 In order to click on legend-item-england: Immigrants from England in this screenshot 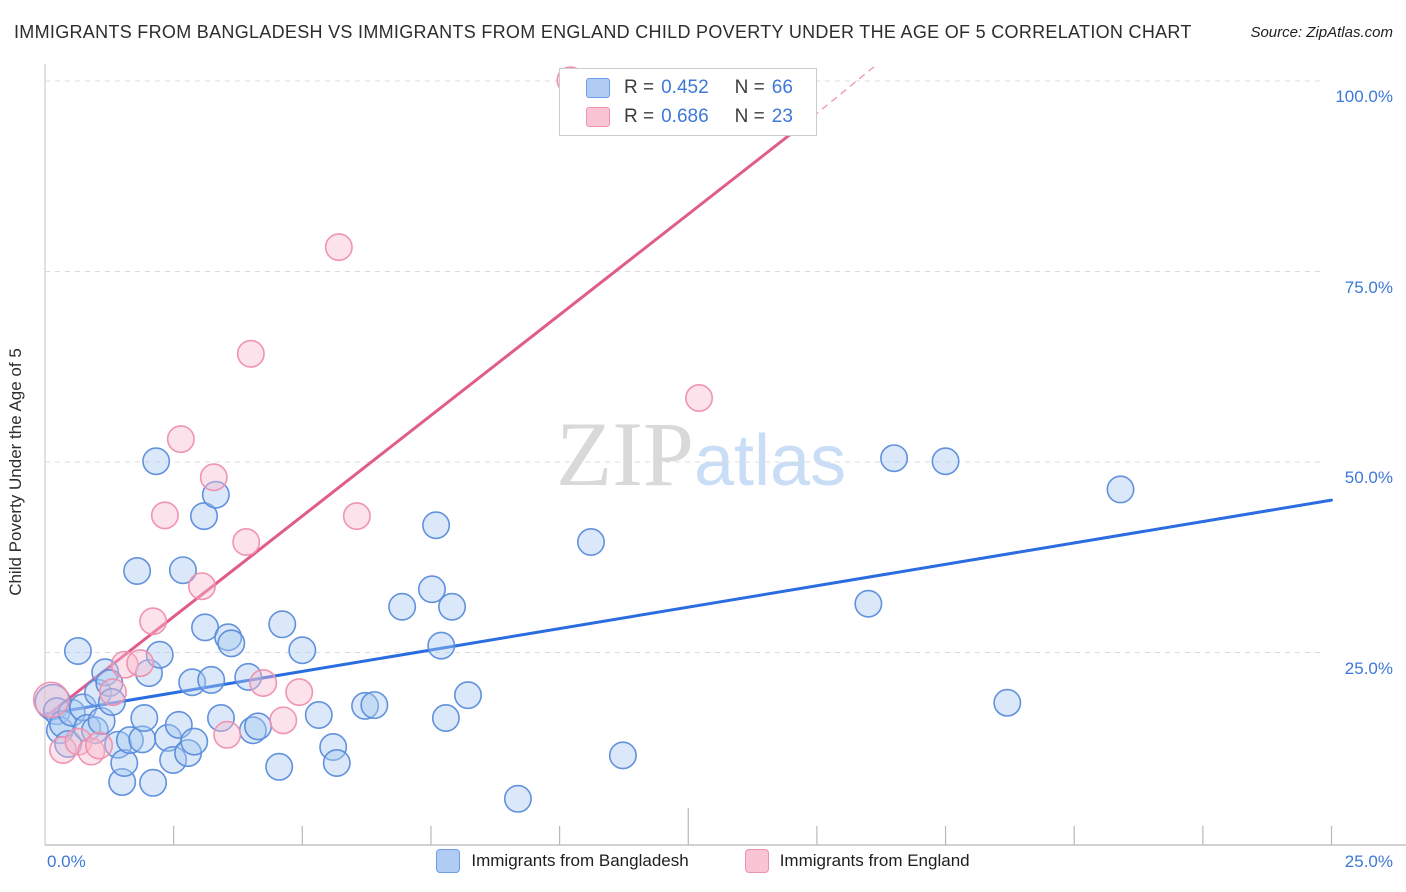, I will do `click(857, 861)`.